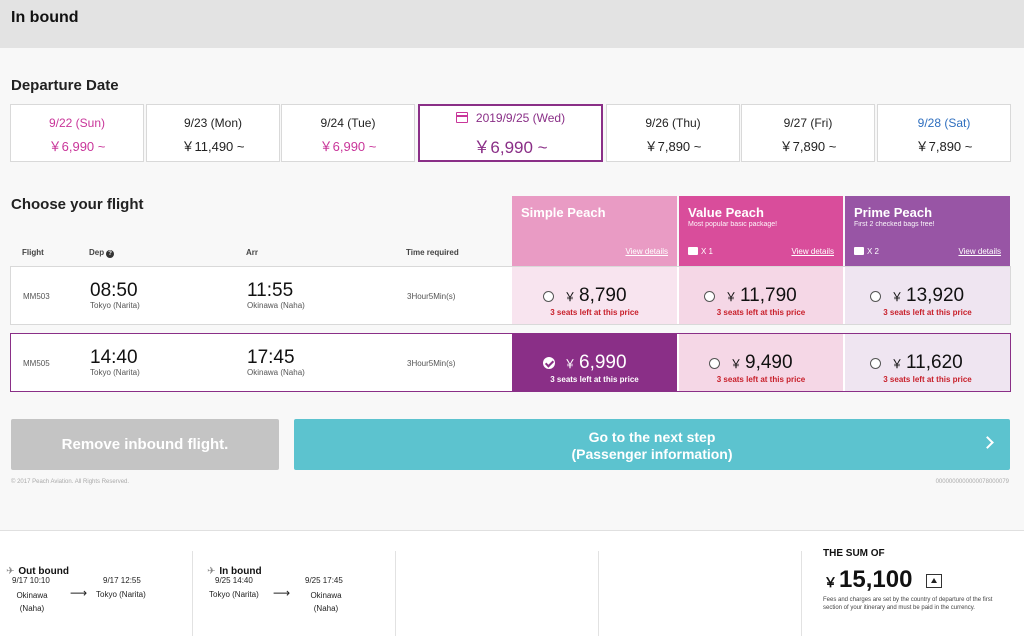 This screenshot has height=636, width=1024. I want to click on fare-price: 9,490, so click(769, 362).